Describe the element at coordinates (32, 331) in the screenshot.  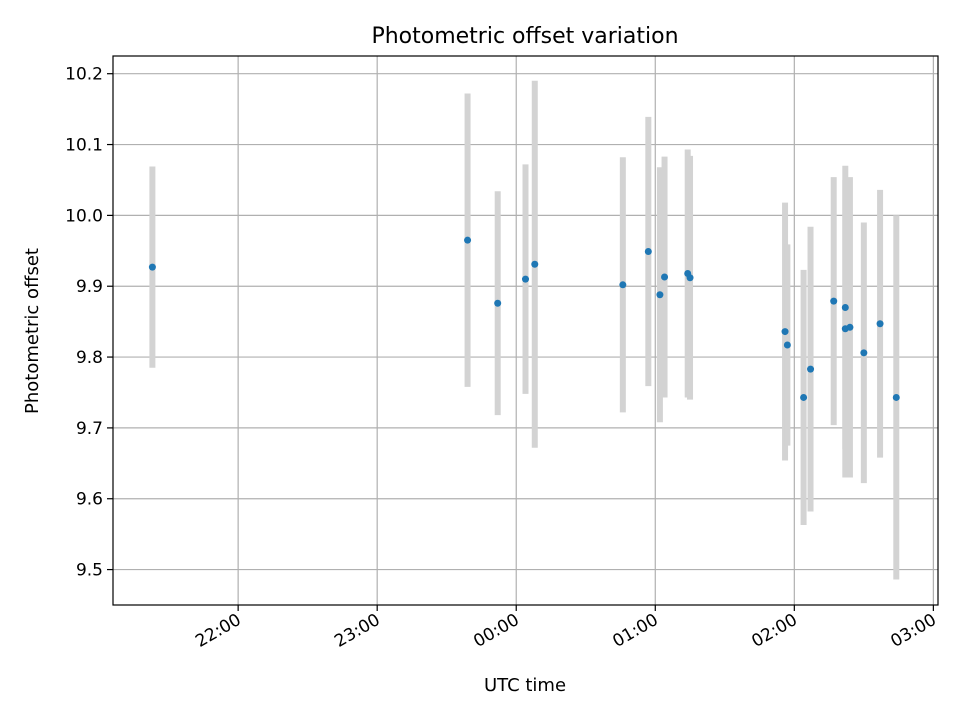
I see `y-axis-label: Photometric offset` at that location.